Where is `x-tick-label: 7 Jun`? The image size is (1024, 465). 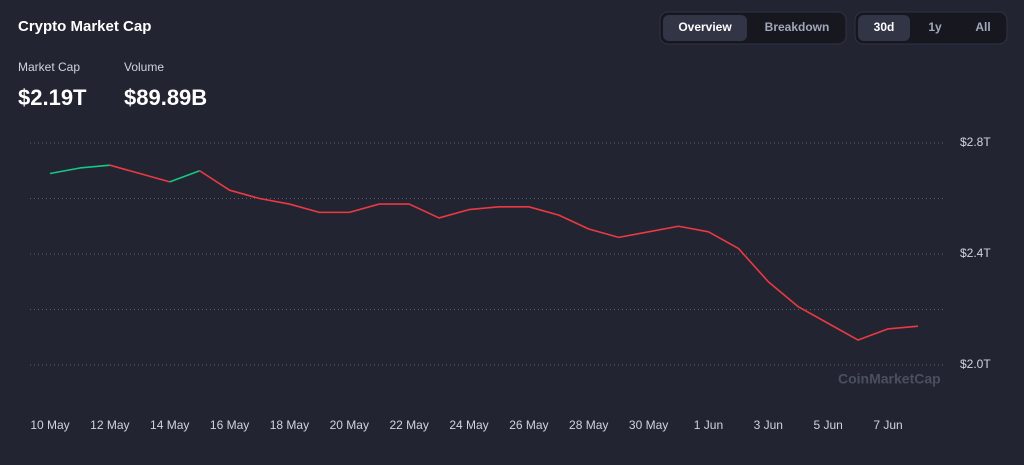 x-tick-label: 7 Jun is located at coordinates (887, 425).